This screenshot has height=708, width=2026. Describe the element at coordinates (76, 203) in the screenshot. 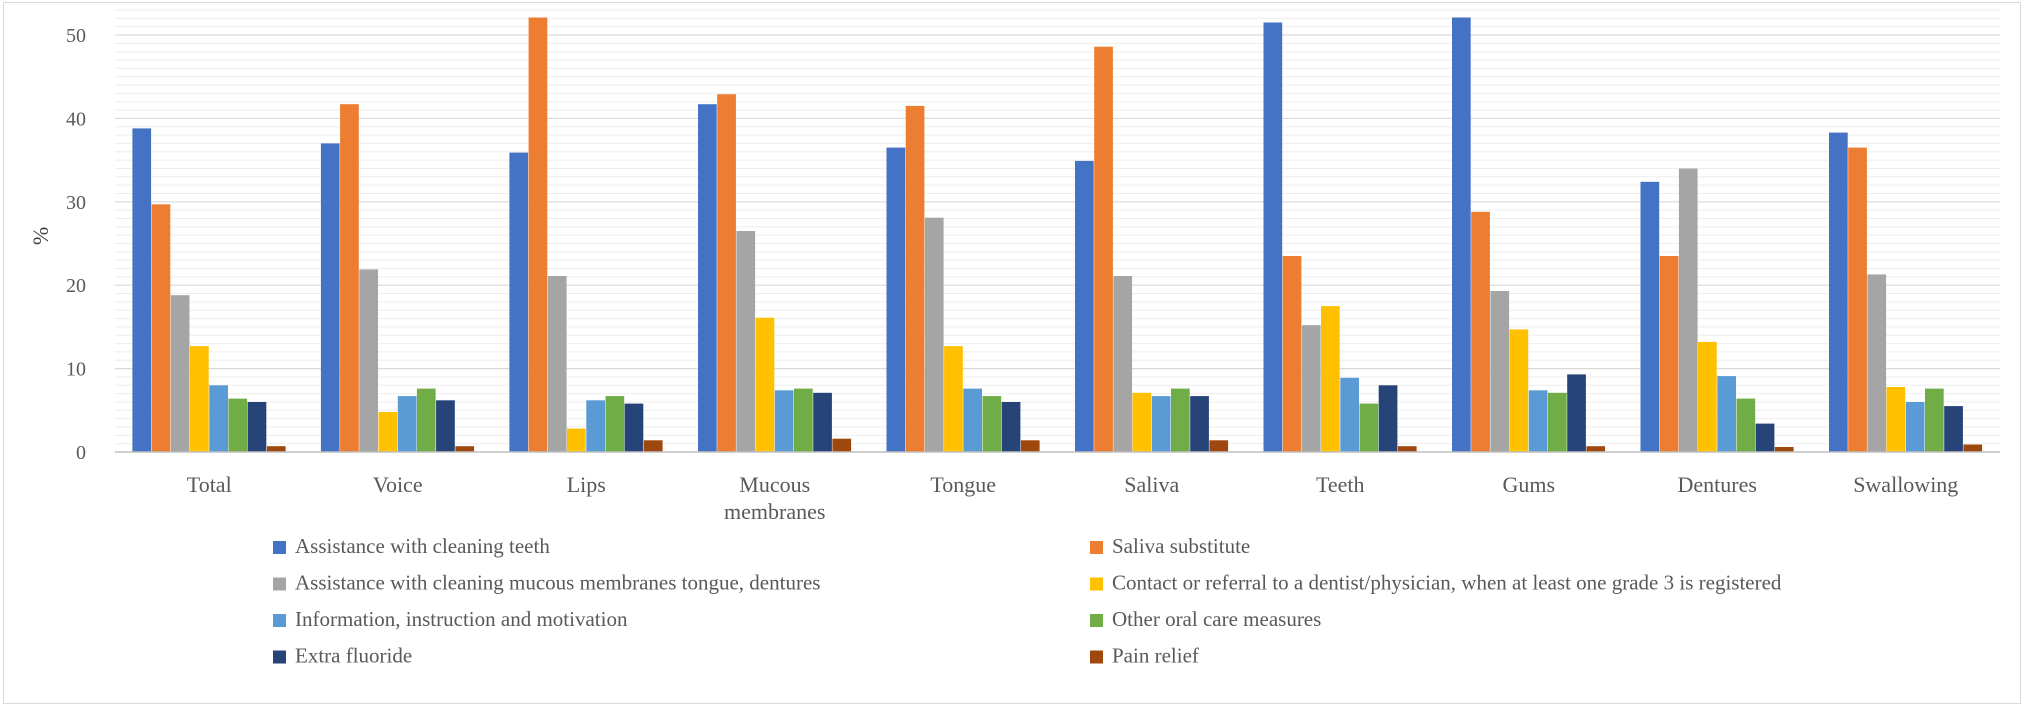

I see `y-tick-label: 30` at that location.